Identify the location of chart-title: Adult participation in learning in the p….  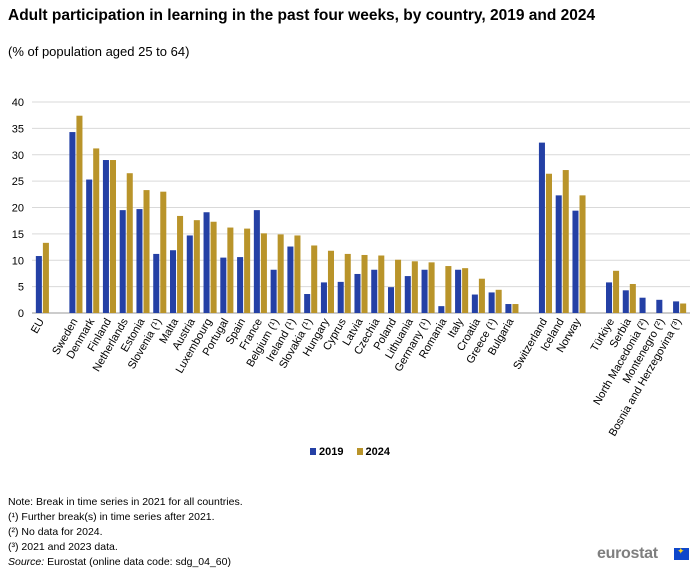
(302, 15).